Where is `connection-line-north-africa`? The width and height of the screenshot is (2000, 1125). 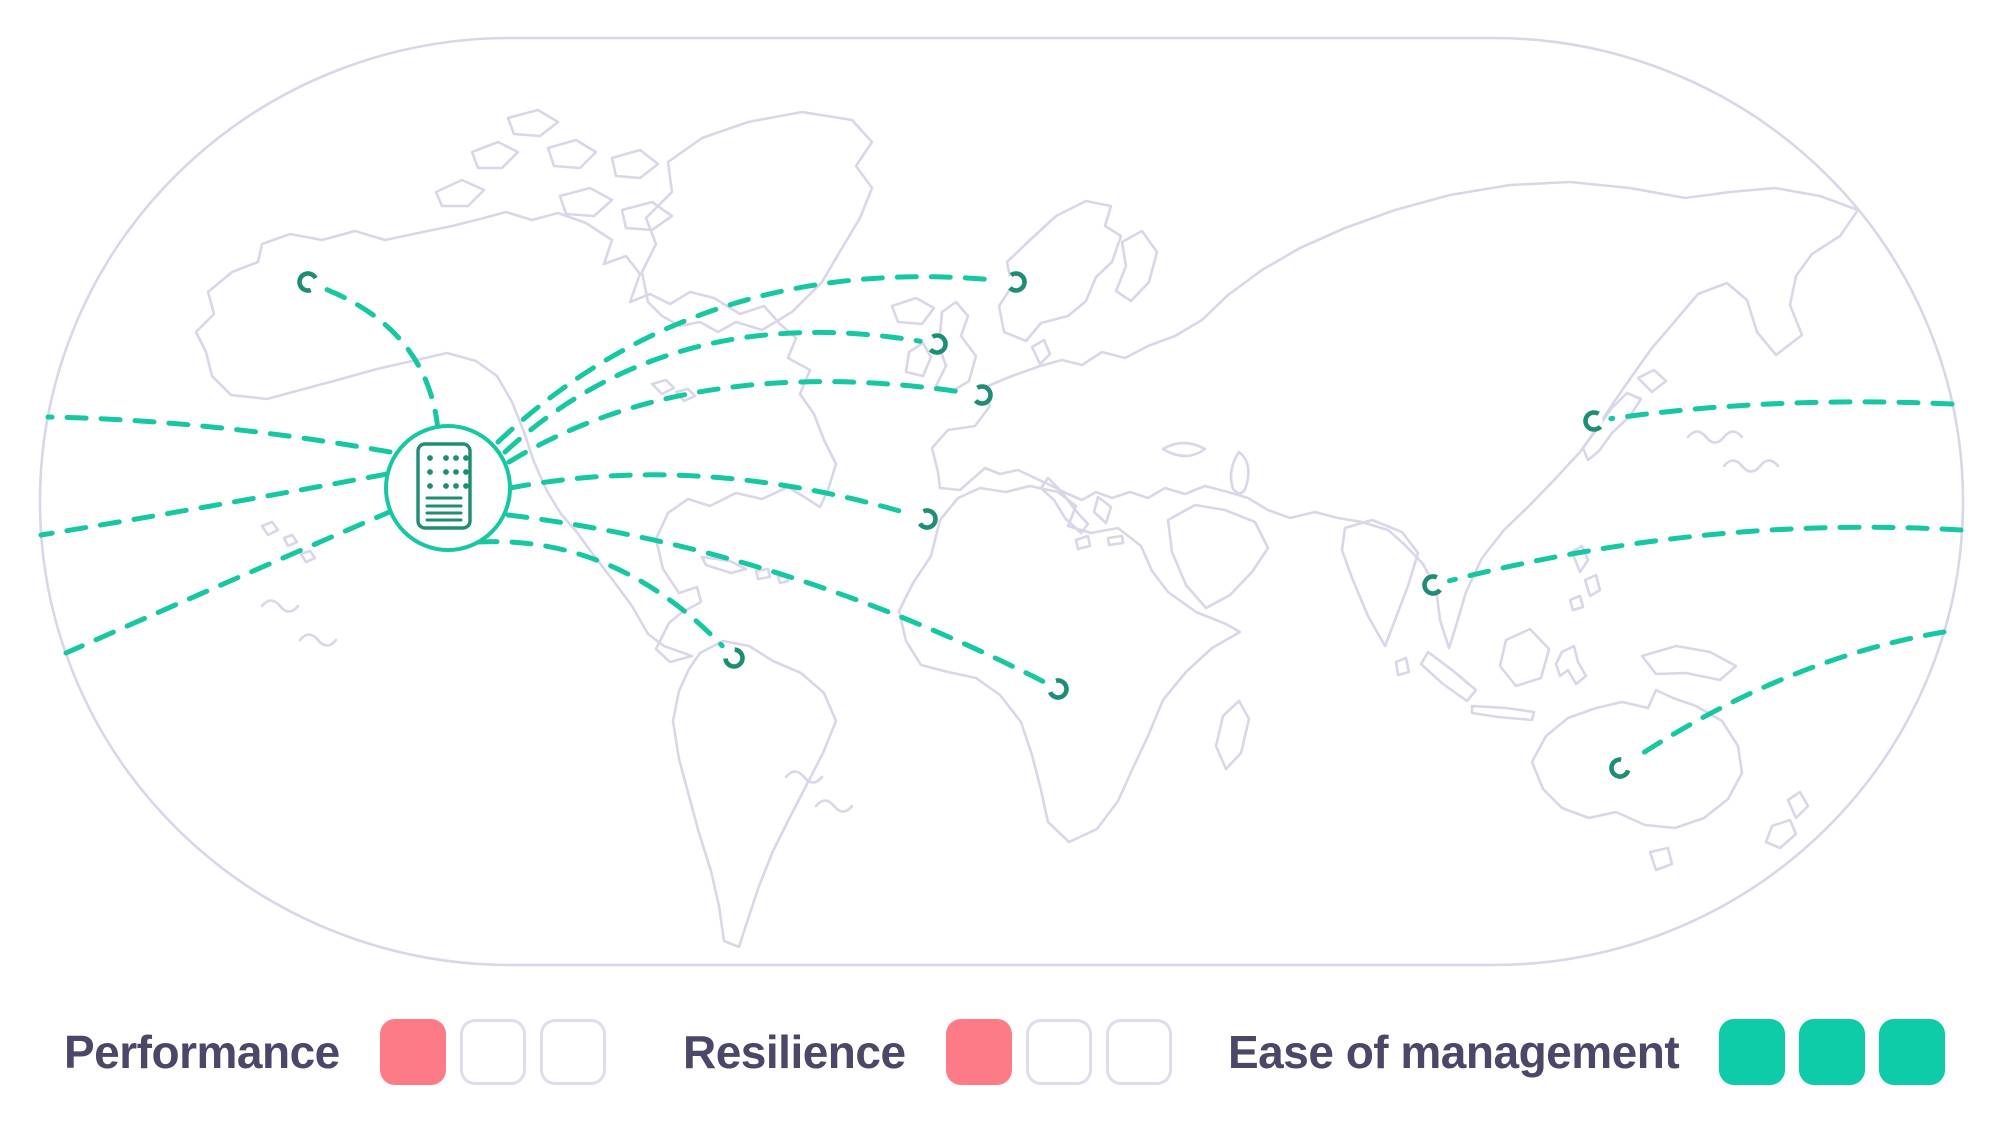
connection-line-north-africa is located at coordinates (710, 494).